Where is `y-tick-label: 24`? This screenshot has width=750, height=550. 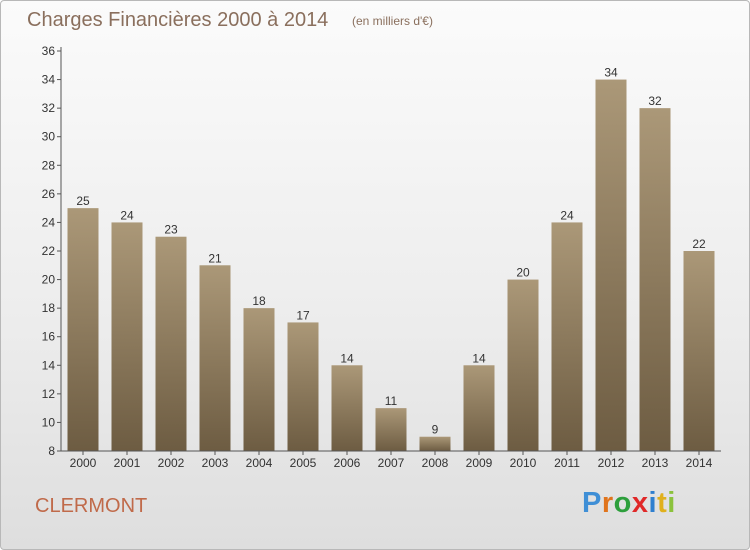 y-tick-label: 24 is located at coordinates (49, 222).